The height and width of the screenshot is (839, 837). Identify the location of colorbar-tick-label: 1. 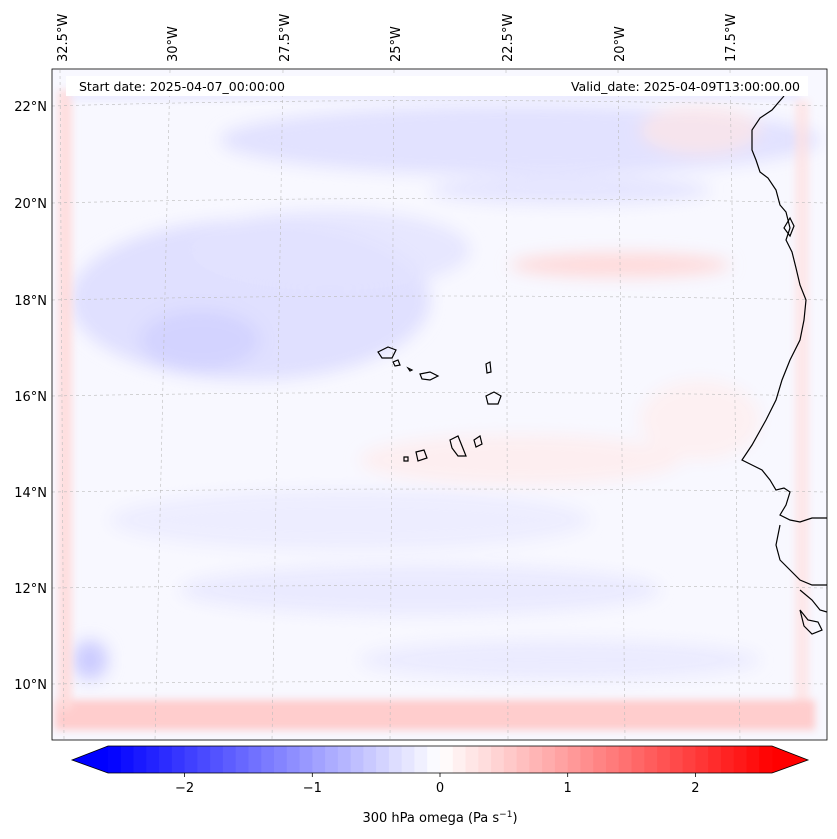
(568, 788).